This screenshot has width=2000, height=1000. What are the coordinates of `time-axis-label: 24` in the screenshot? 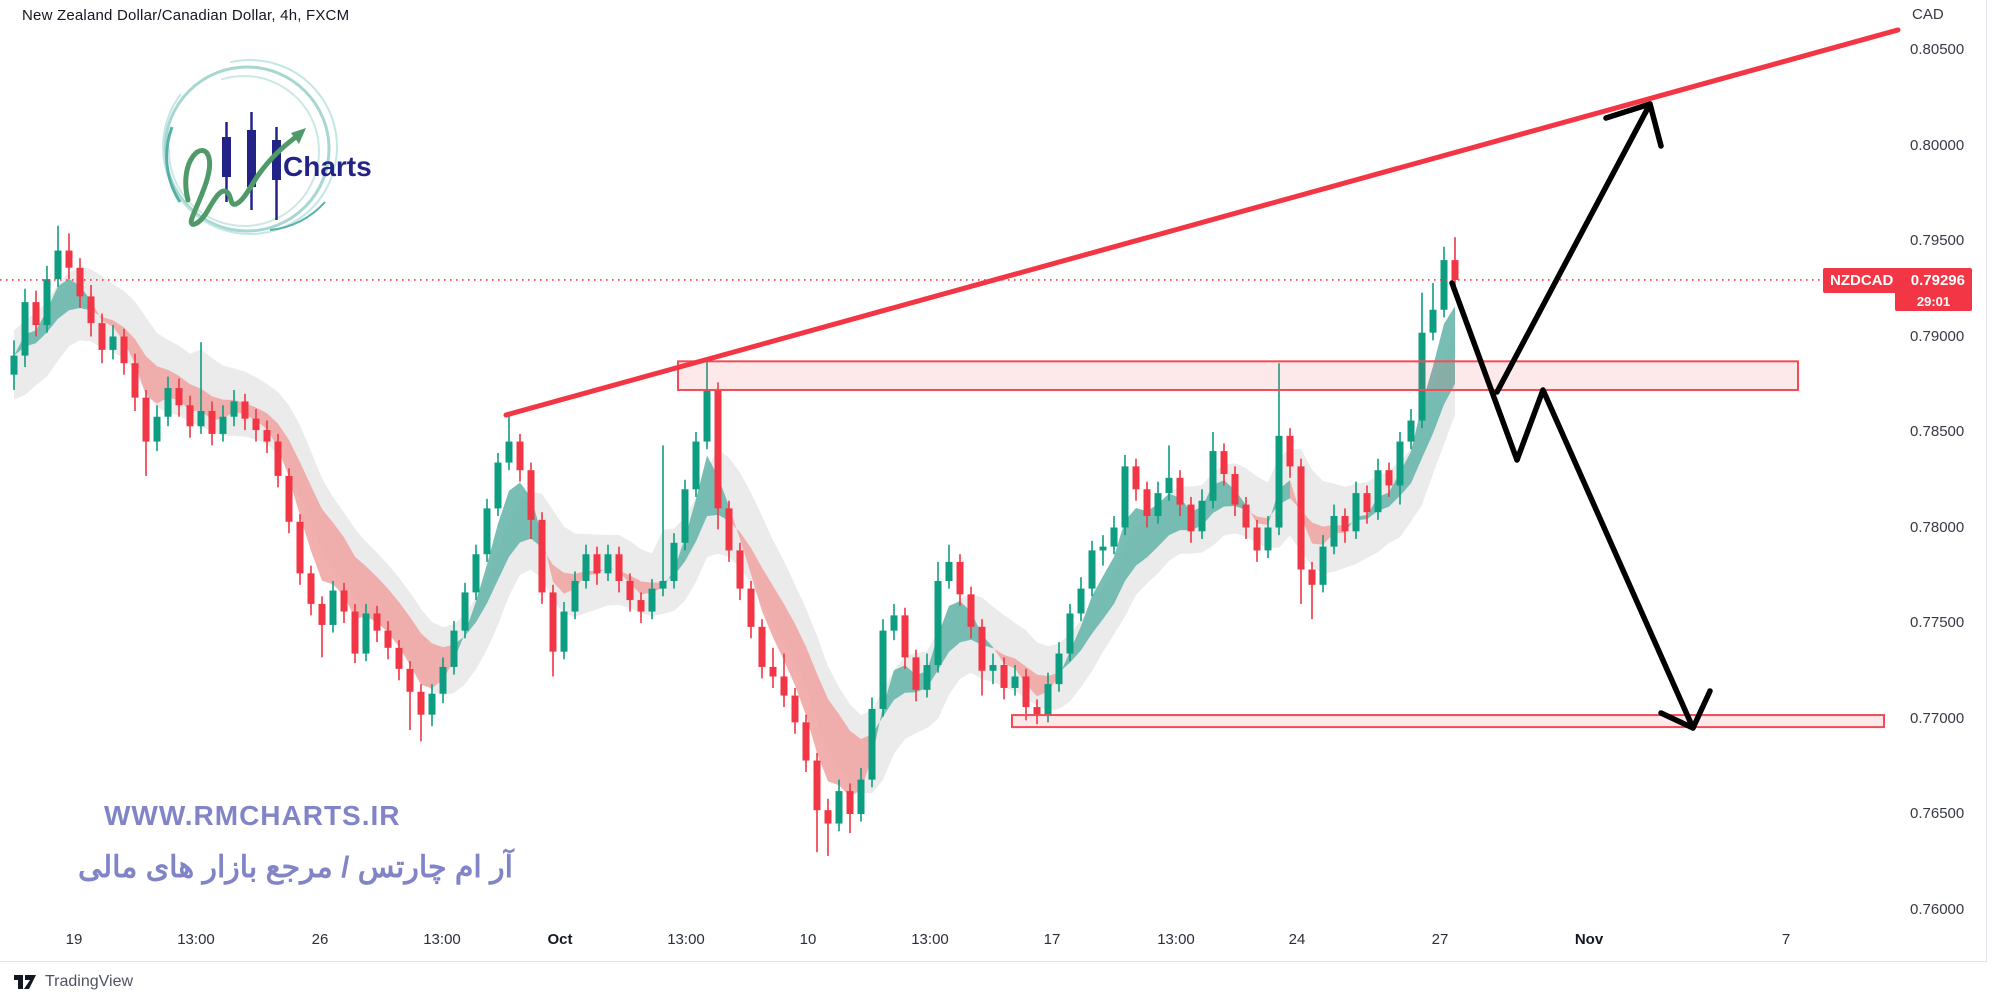 It's located at (1297, 939).